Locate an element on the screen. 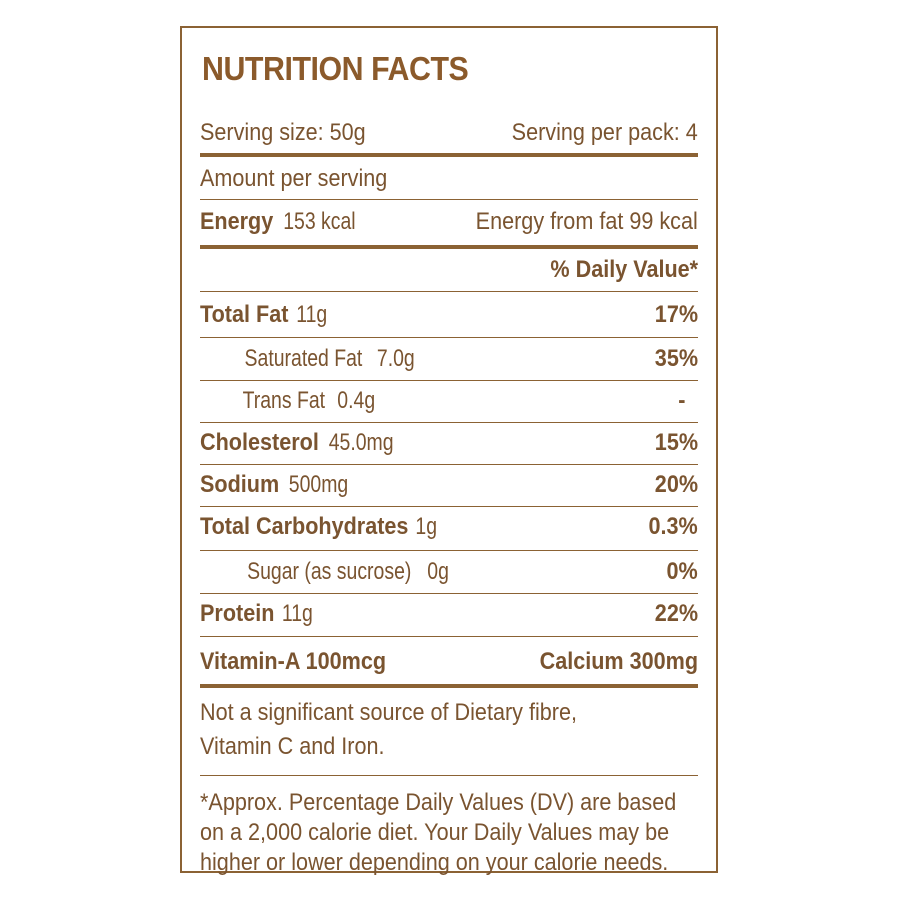  daily-value-header: % Daily Value* is located at coordinates (624, 269).